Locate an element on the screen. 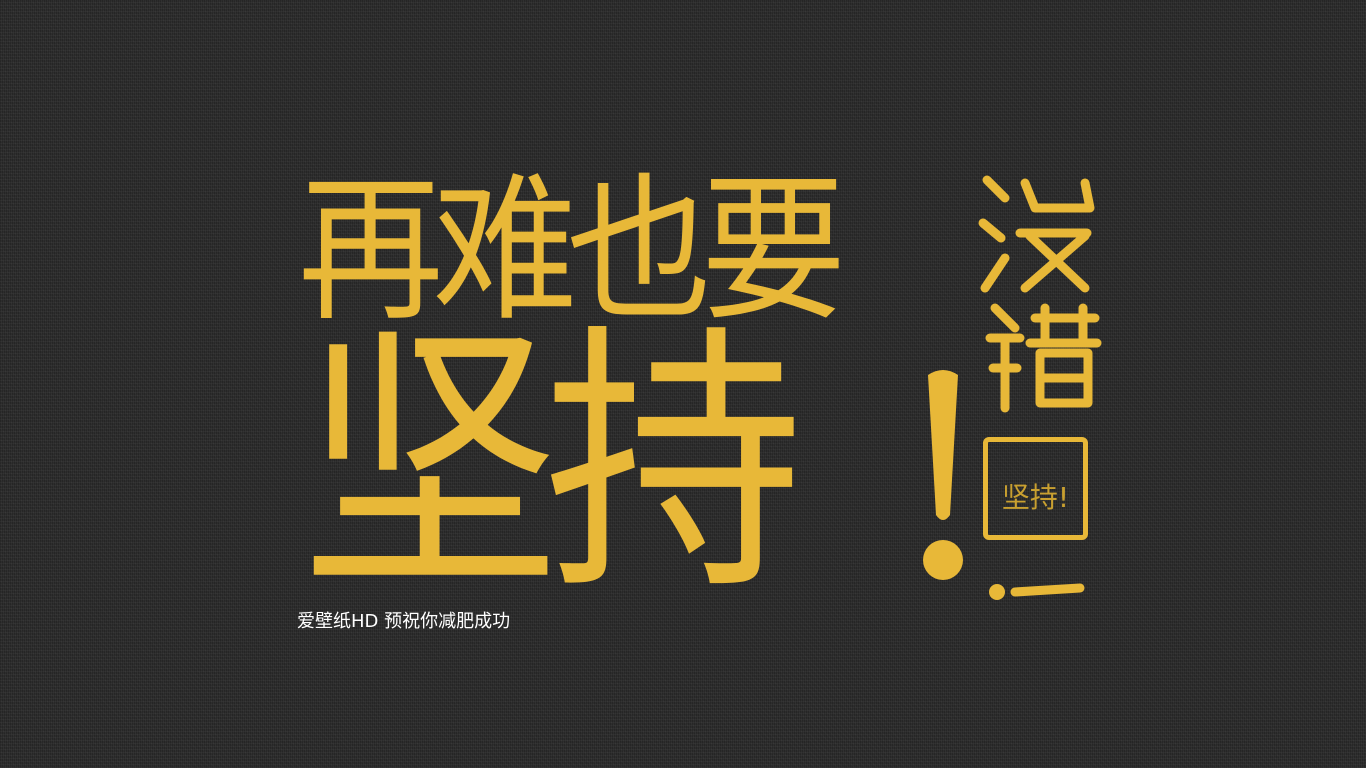 Image resolution: width=1366 pixels, height=768 pixels. headline-line-1: 再难也要 is located at coordinates (572, 251).